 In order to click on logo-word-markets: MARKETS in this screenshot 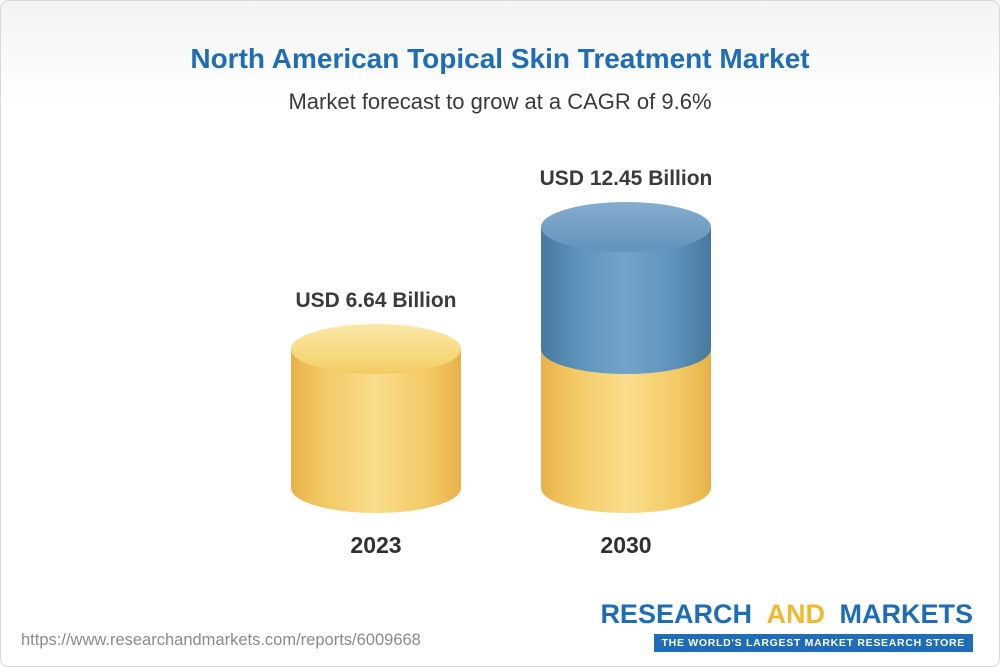, I will do `click(906, 614)`.